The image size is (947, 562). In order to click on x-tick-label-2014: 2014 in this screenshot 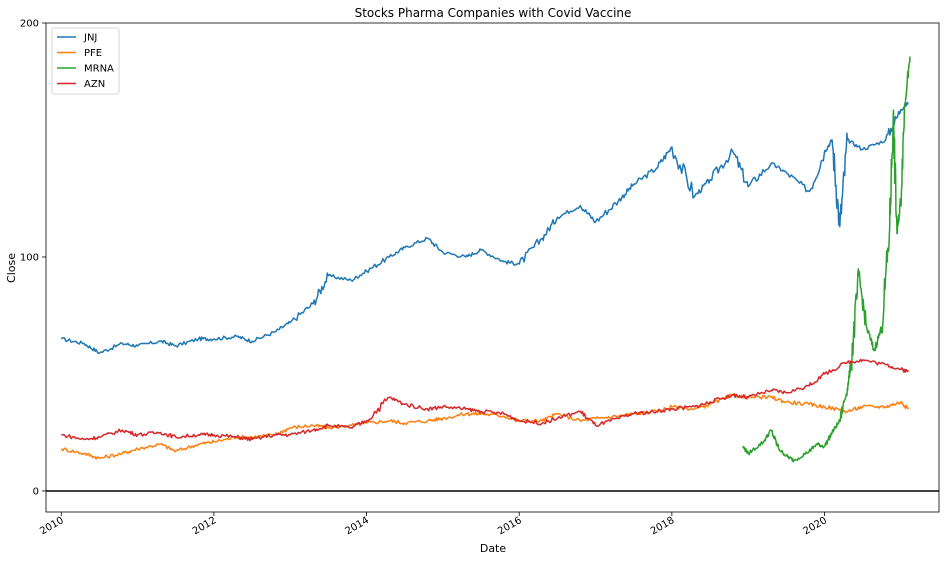, I will do `click(358, 526)`.